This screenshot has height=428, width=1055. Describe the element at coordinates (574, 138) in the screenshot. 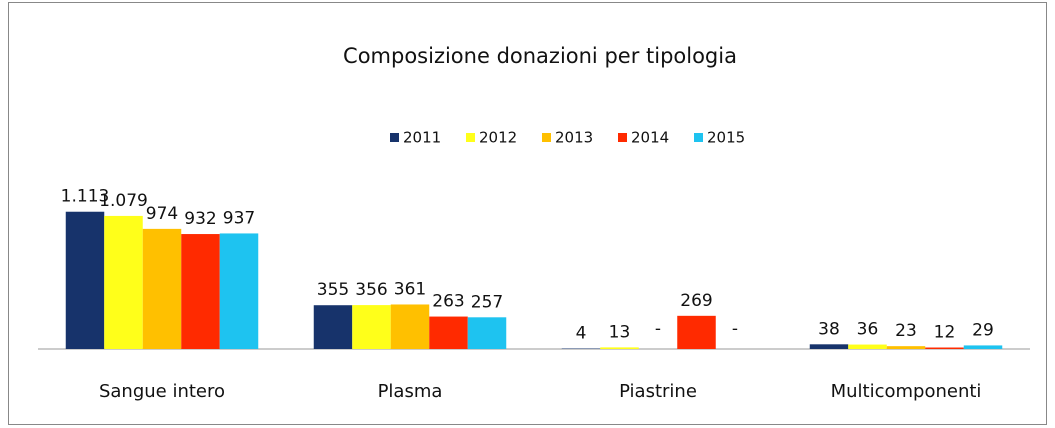

I see `legend-label: 2013` at that location.